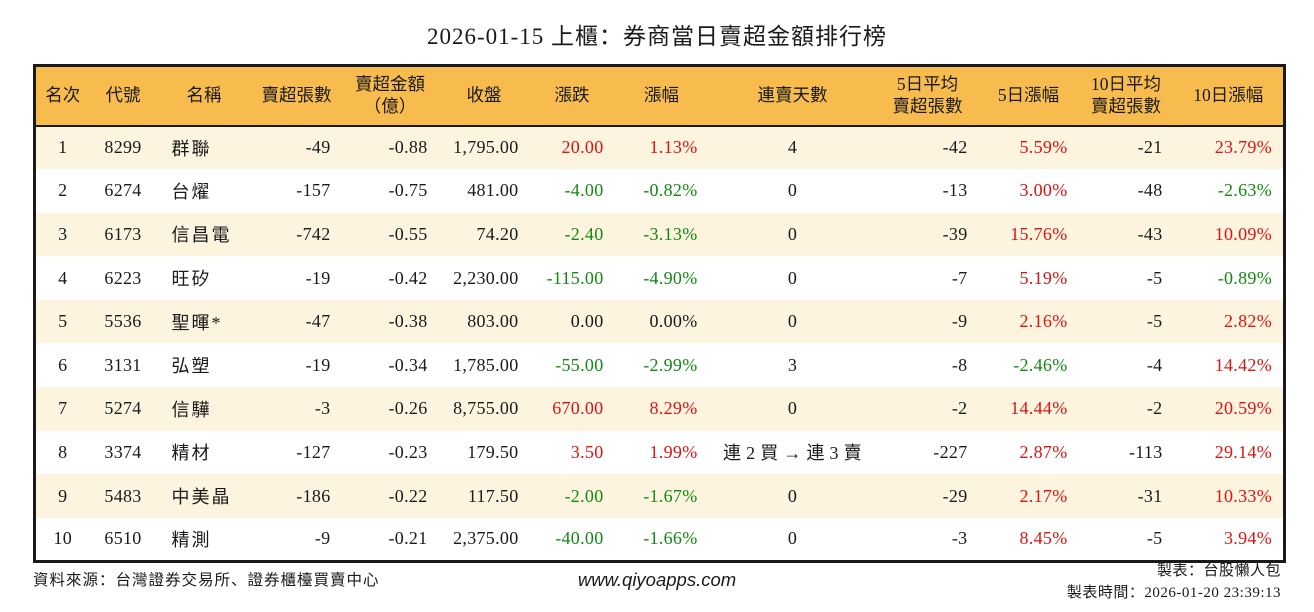 The width and height of the screenshot is (1314, 612). What do you see at coordinates (296, 96) in the screenshot?
I see `header-net-sell-lots: 賣超張數` at bounding box center [296, 96].